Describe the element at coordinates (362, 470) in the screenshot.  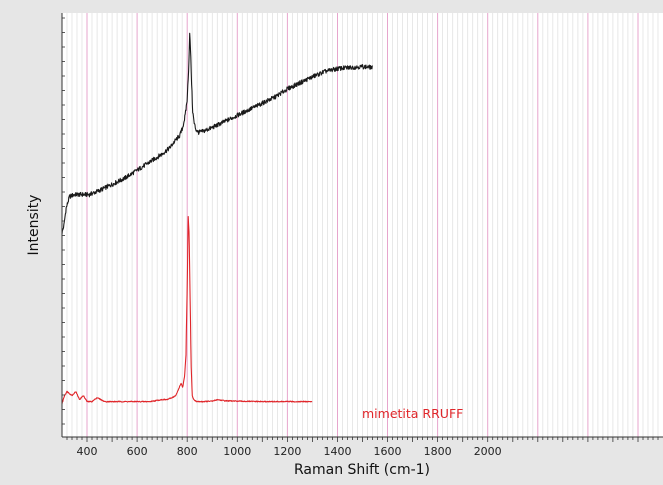
I see `x-axis-label: Raman Shift (cm-1)` at that location.